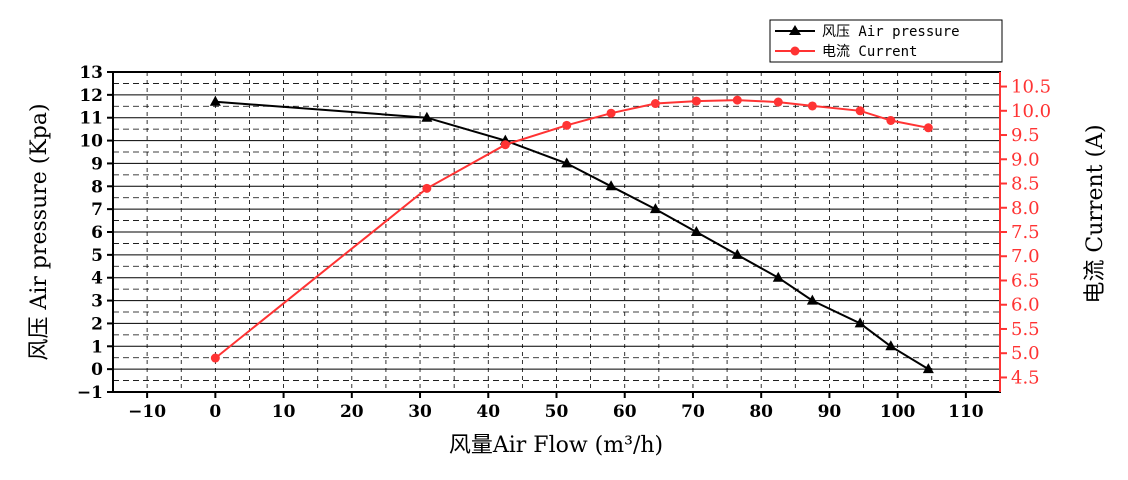 This screenshot has width=1128, height=480. What do you see at coordinates (795, 51) in the screenshot?
I see `legend-circle-icon` at bounding box center [795, 51].